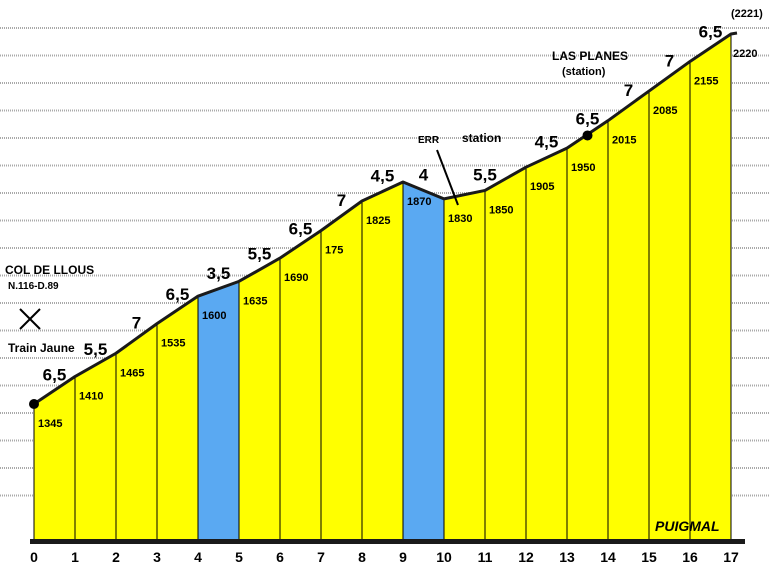  I want to click on altitude-label: 1345, so click(50, 424).